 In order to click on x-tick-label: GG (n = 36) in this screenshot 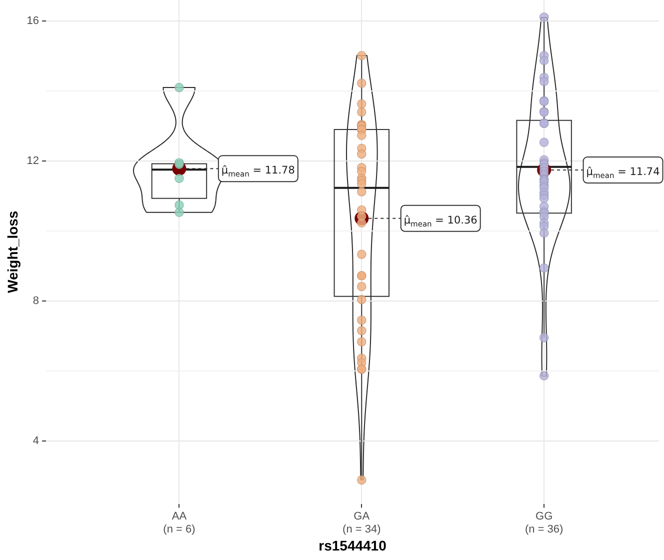, I will do `click(544, 523)`.